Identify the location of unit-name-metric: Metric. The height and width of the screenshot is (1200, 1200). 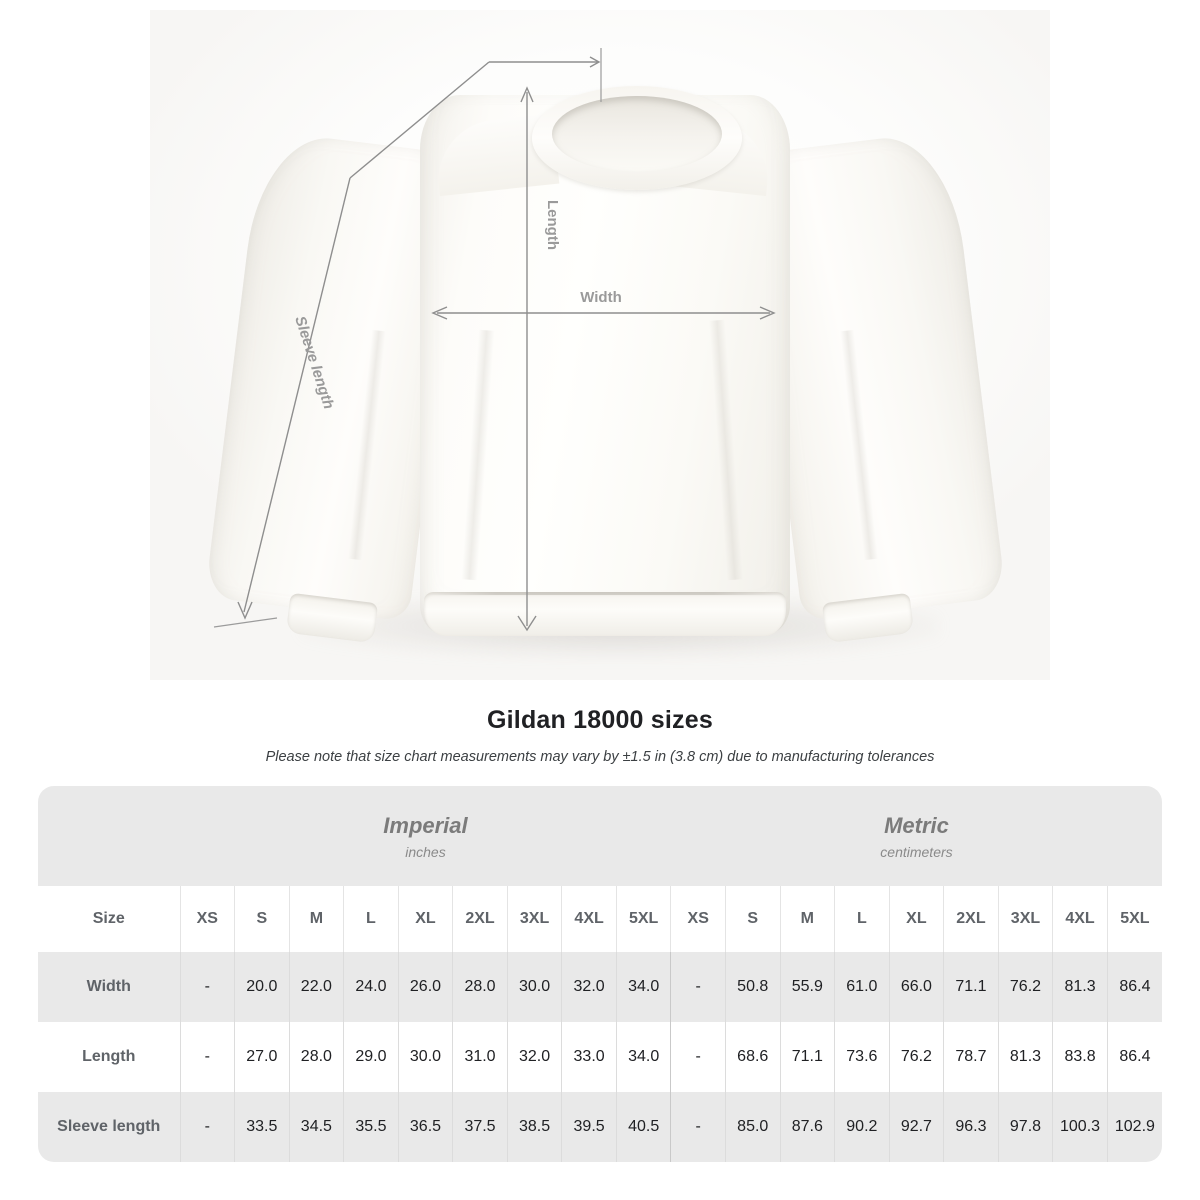
(916, 826).